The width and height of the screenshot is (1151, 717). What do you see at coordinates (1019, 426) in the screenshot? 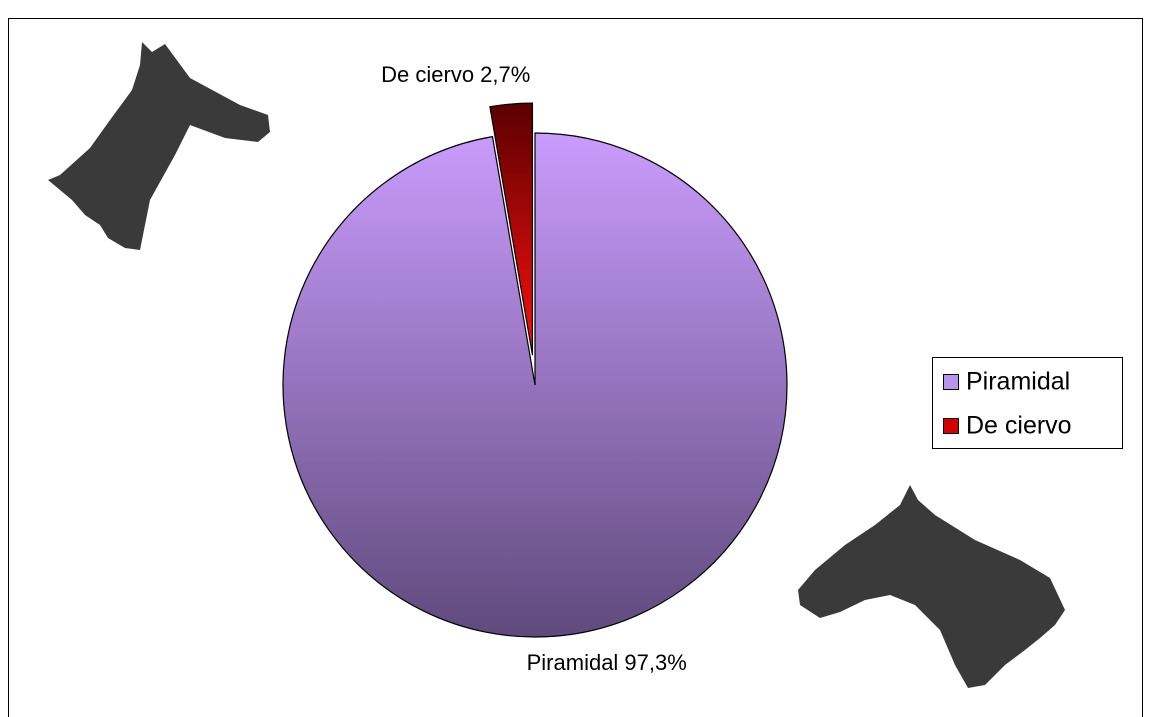
I see `legend-label: De ciervo` at bounding box center [1019, 426].